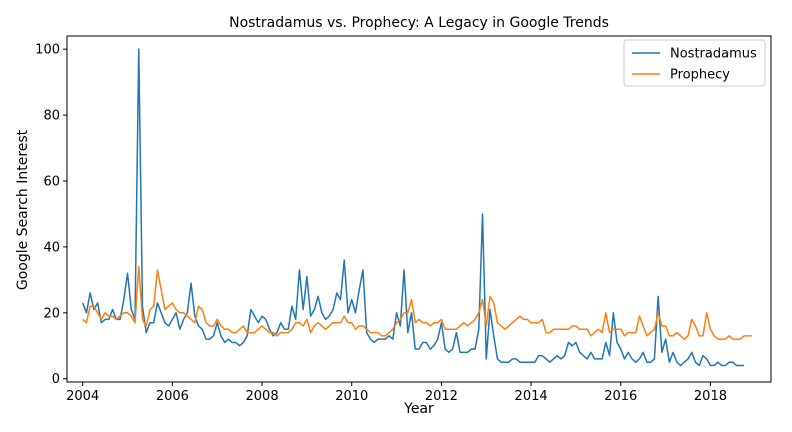 This screenshot has width=792, height=432. I want to click on x-tick-label-2014: 2014, so click(531, 396).